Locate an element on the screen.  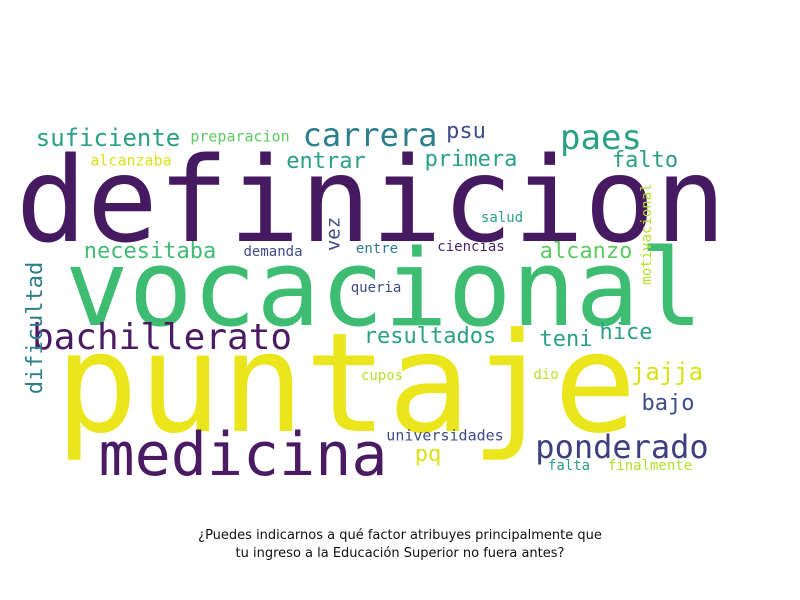
word-demanda: demanda is located at coordinates (273, 252).